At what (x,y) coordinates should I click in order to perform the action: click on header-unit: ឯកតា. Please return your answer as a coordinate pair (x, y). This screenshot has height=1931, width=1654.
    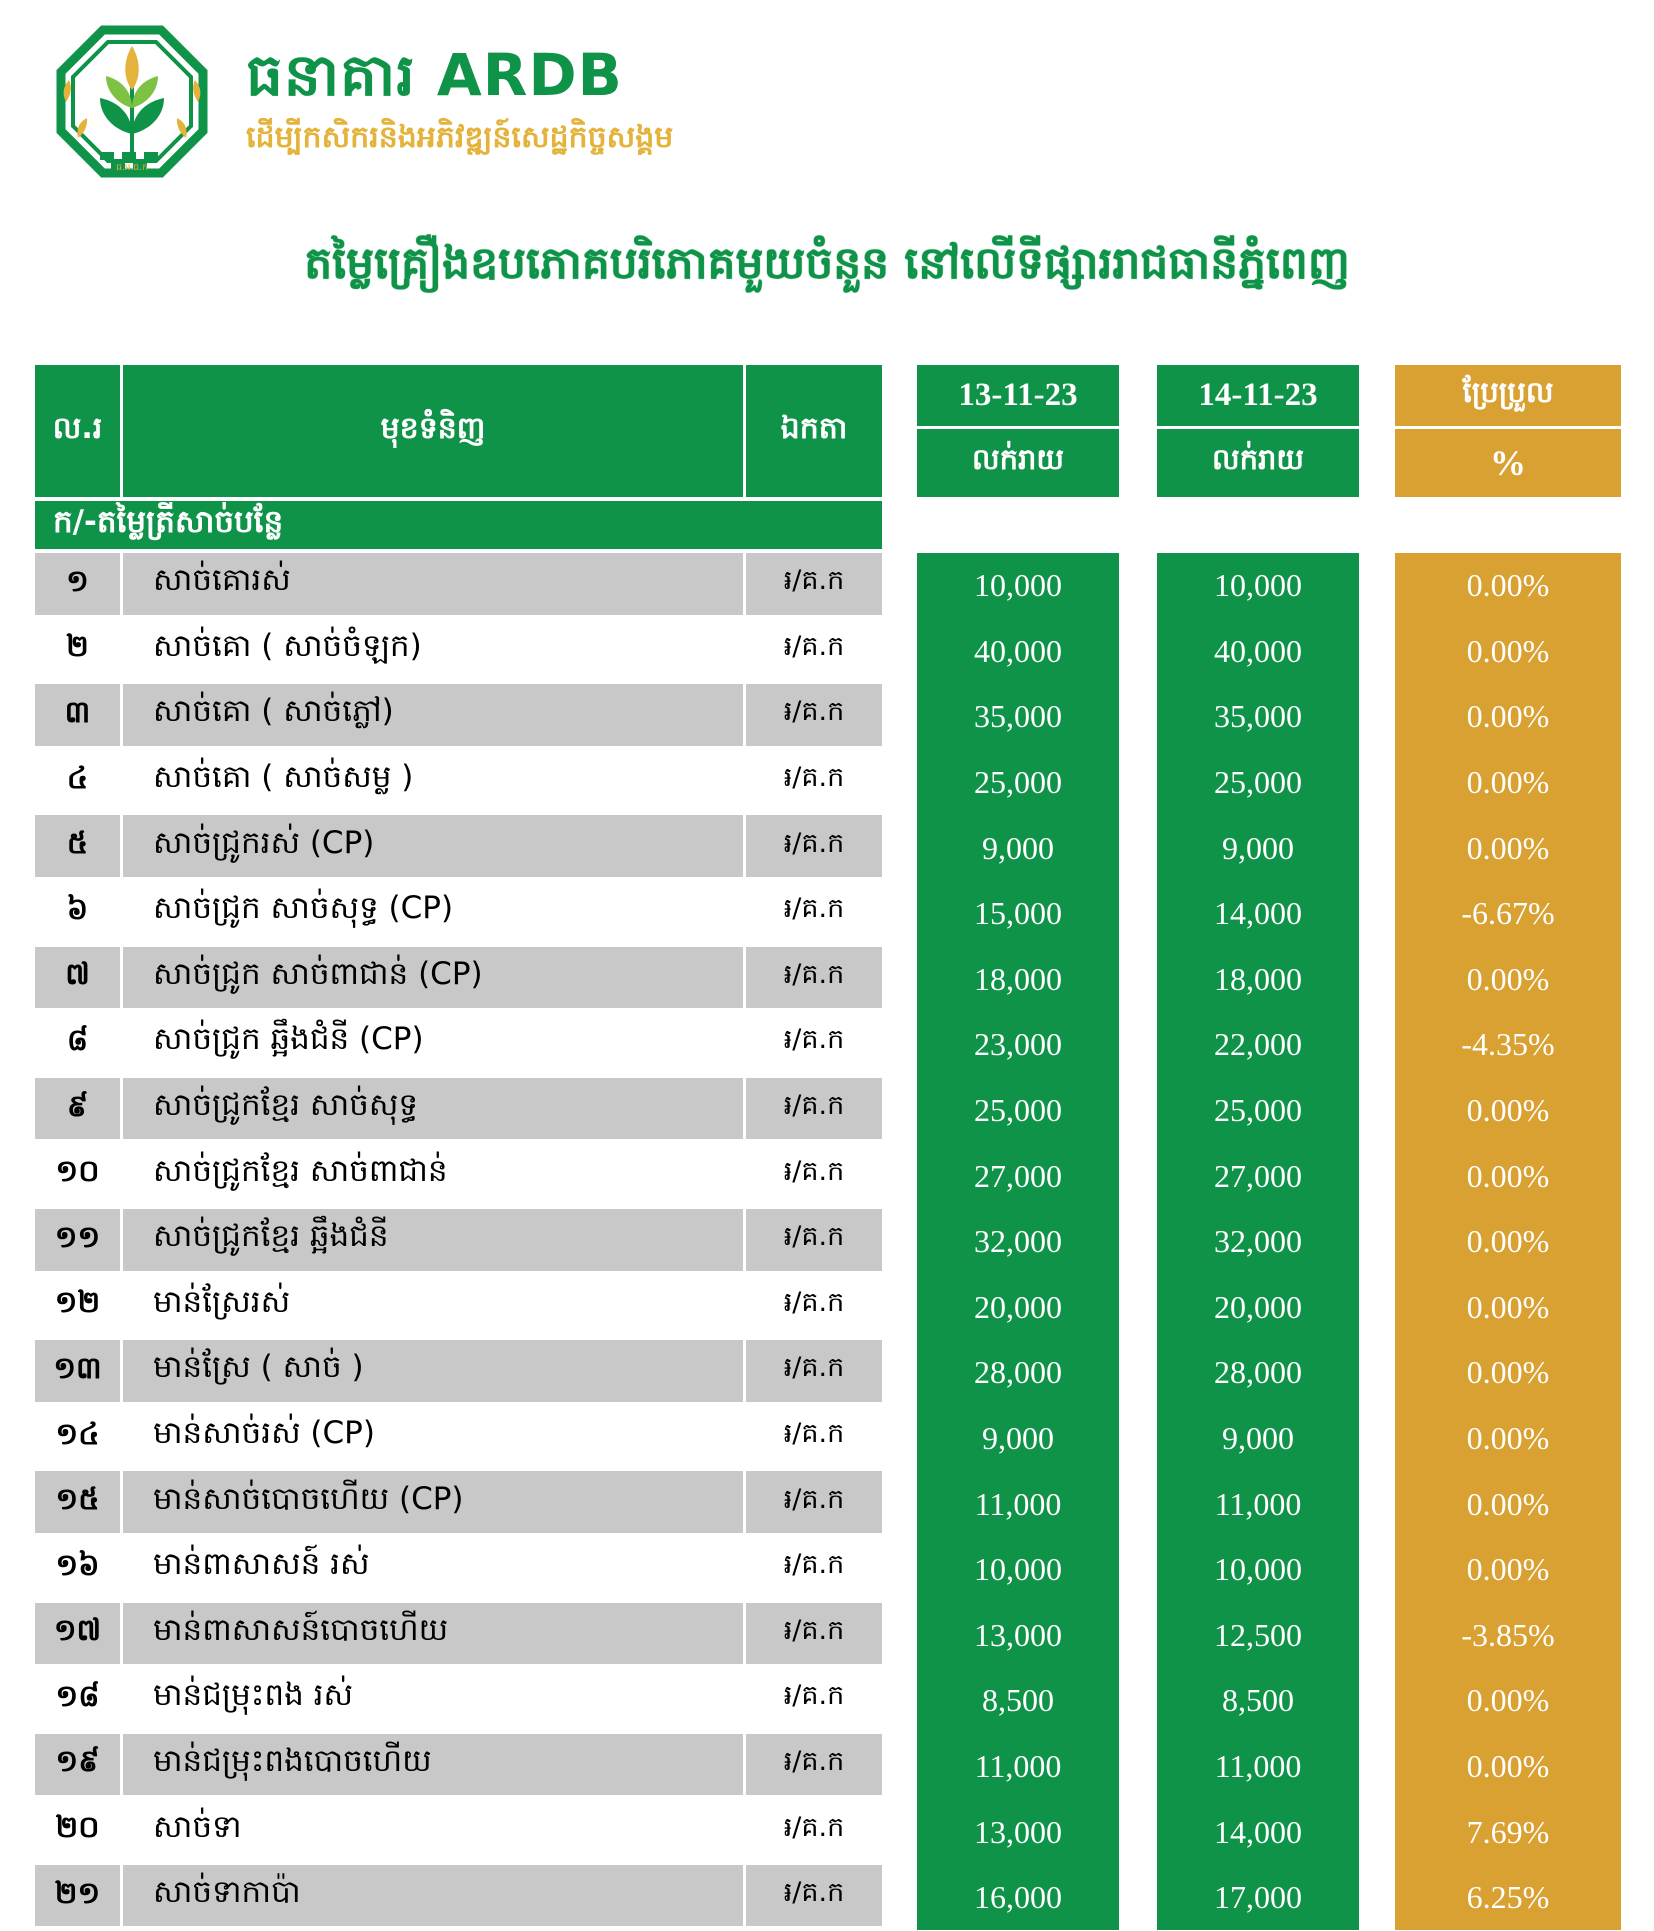
    Looking at the image, I should click on (814, 431).